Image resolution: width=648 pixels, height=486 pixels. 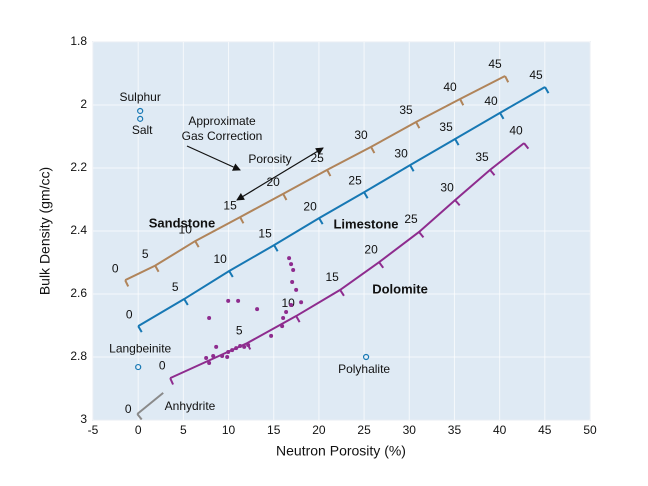 I want to click on y-tick-label: 2.2, so click(x=78, y=167).